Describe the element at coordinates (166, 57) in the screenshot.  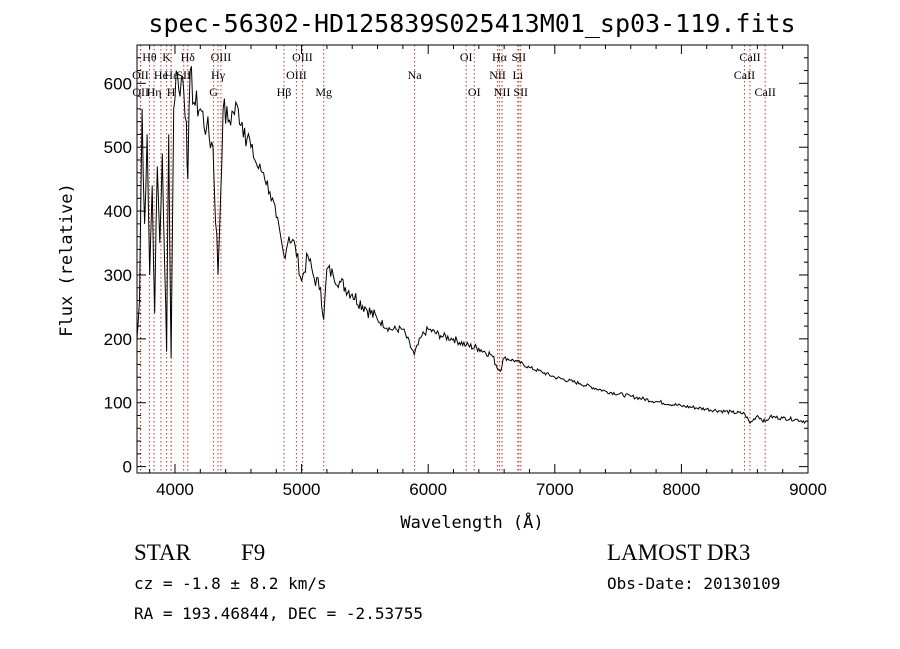
I see `line-marker-label: K` at that location.